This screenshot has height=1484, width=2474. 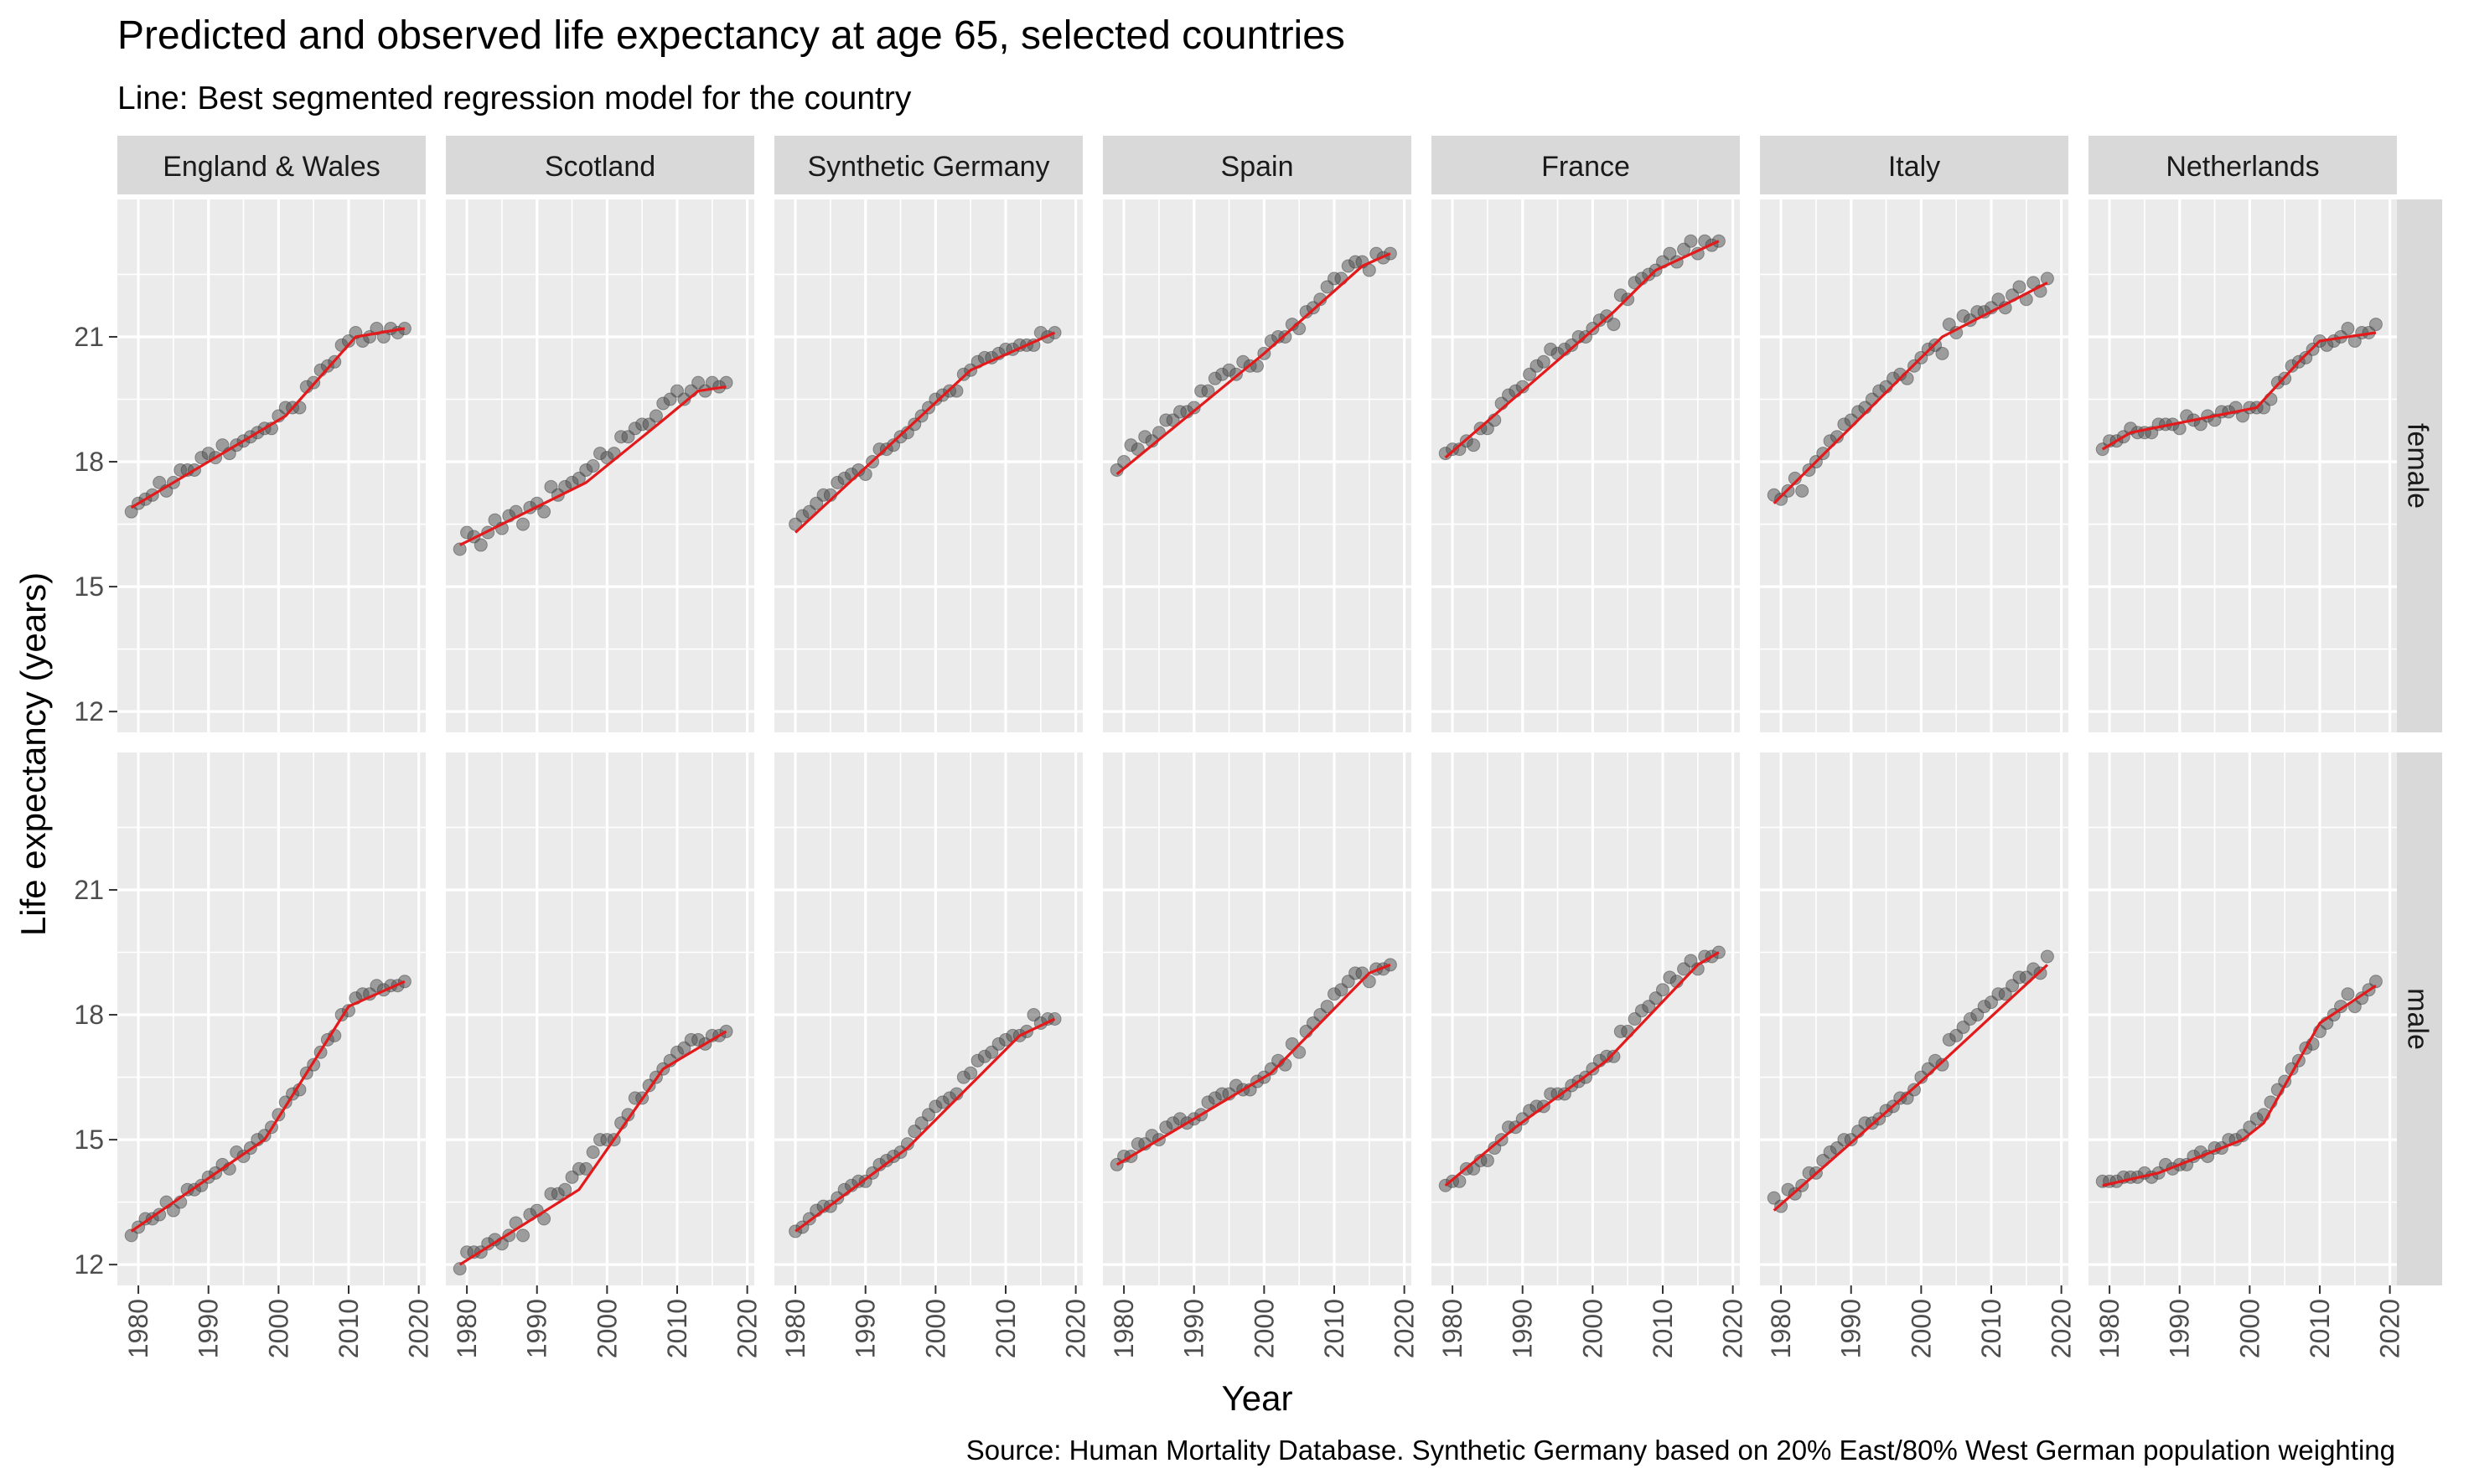 I want to click on column-strip-label: England & Wales, so click(x=271, y=167).